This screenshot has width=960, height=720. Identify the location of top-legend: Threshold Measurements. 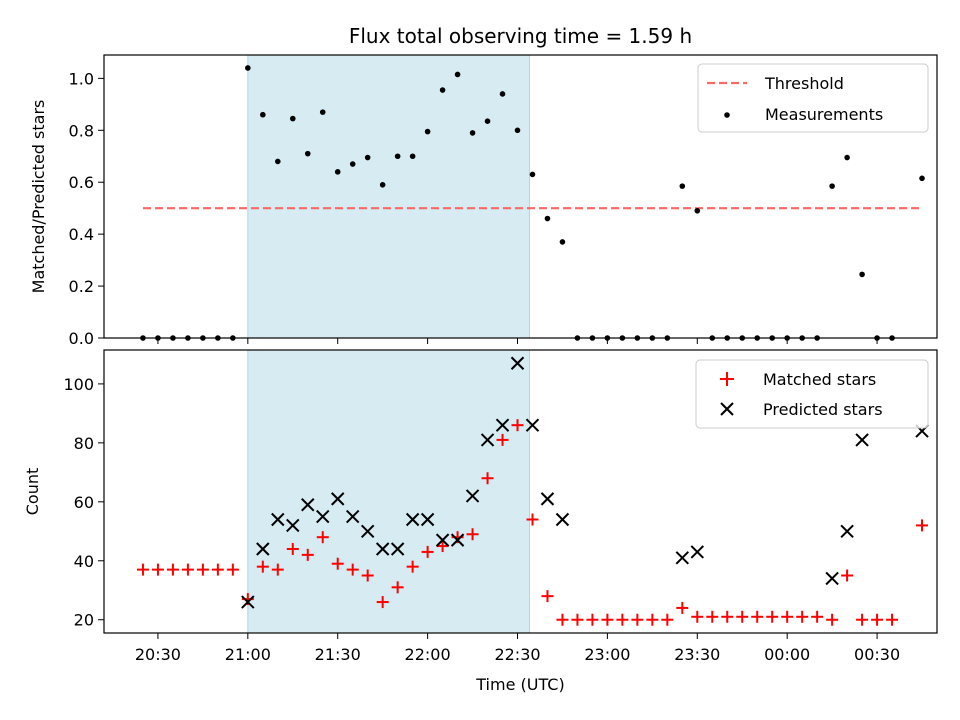
(813, 98).